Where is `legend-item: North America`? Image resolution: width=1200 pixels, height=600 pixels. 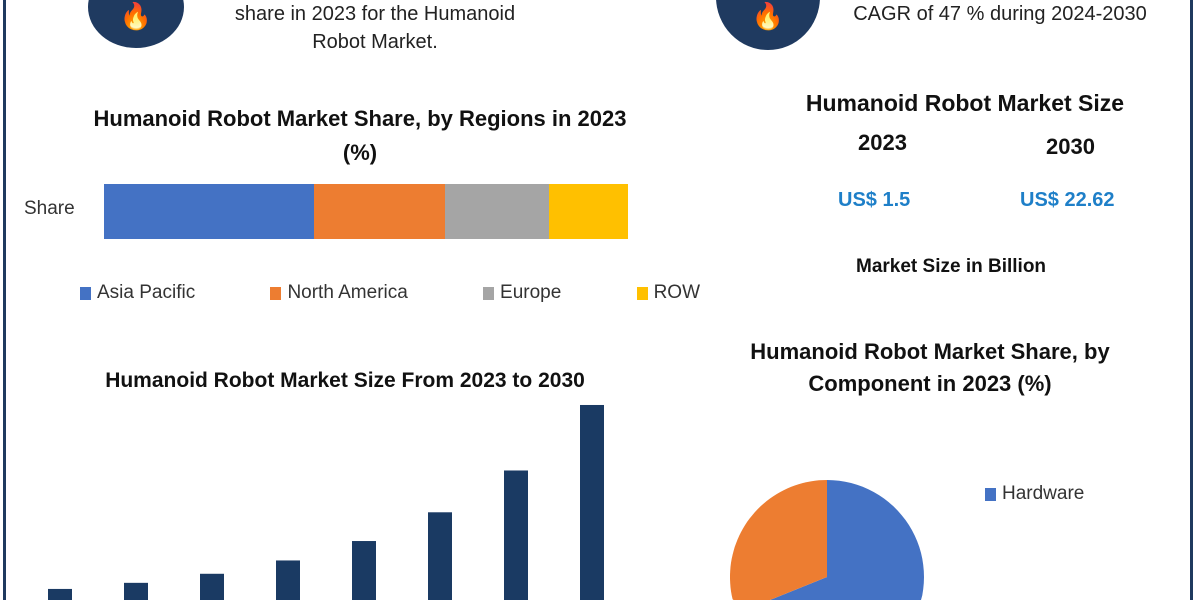 legend-item: North America is located at coordinates (339, 293).